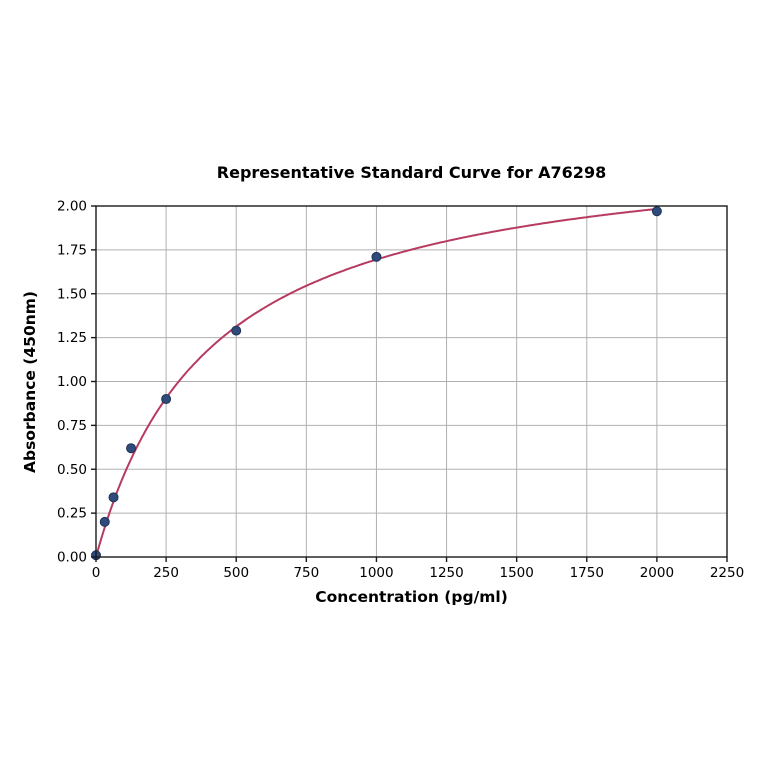  Describe the element at coordinates (657, 573) in the screenshot. I see `x-tick-label: 2000` at that location.